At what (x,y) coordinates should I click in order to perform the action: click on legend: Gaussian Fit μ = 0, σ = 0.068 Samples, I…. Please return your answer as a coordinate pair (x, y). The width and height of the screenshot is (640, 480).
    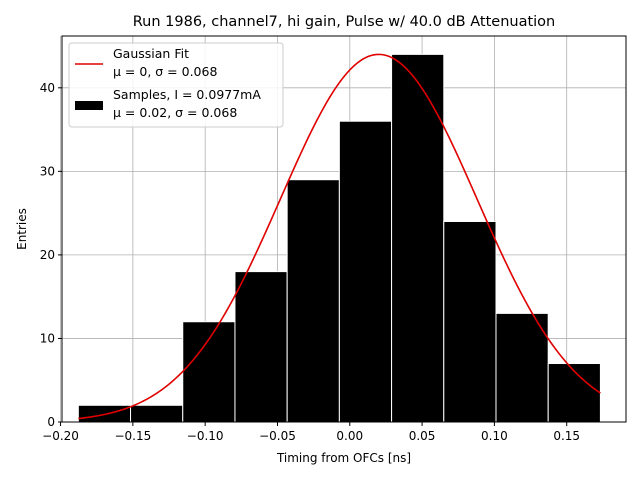
    Looking at the image, I should click on (176, 85).